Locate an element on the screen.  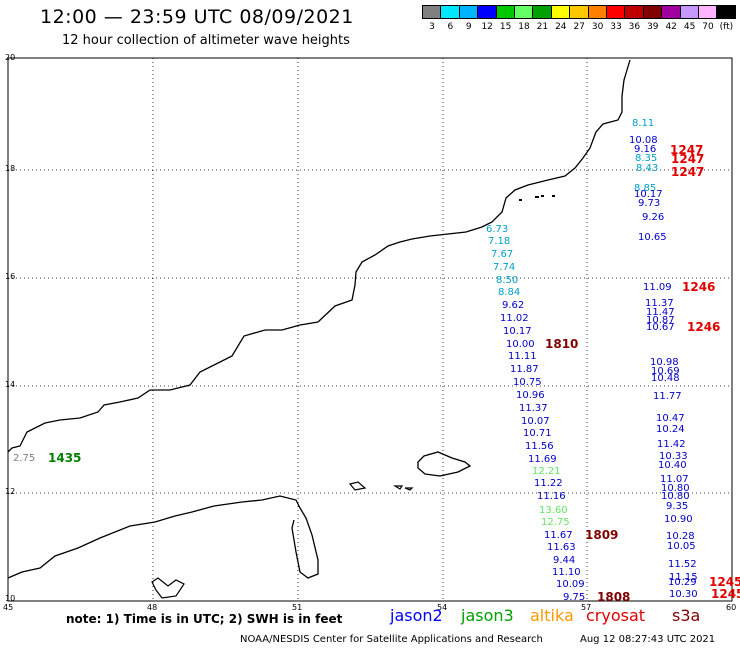
coastline-south is located at coordinates (163, 537).